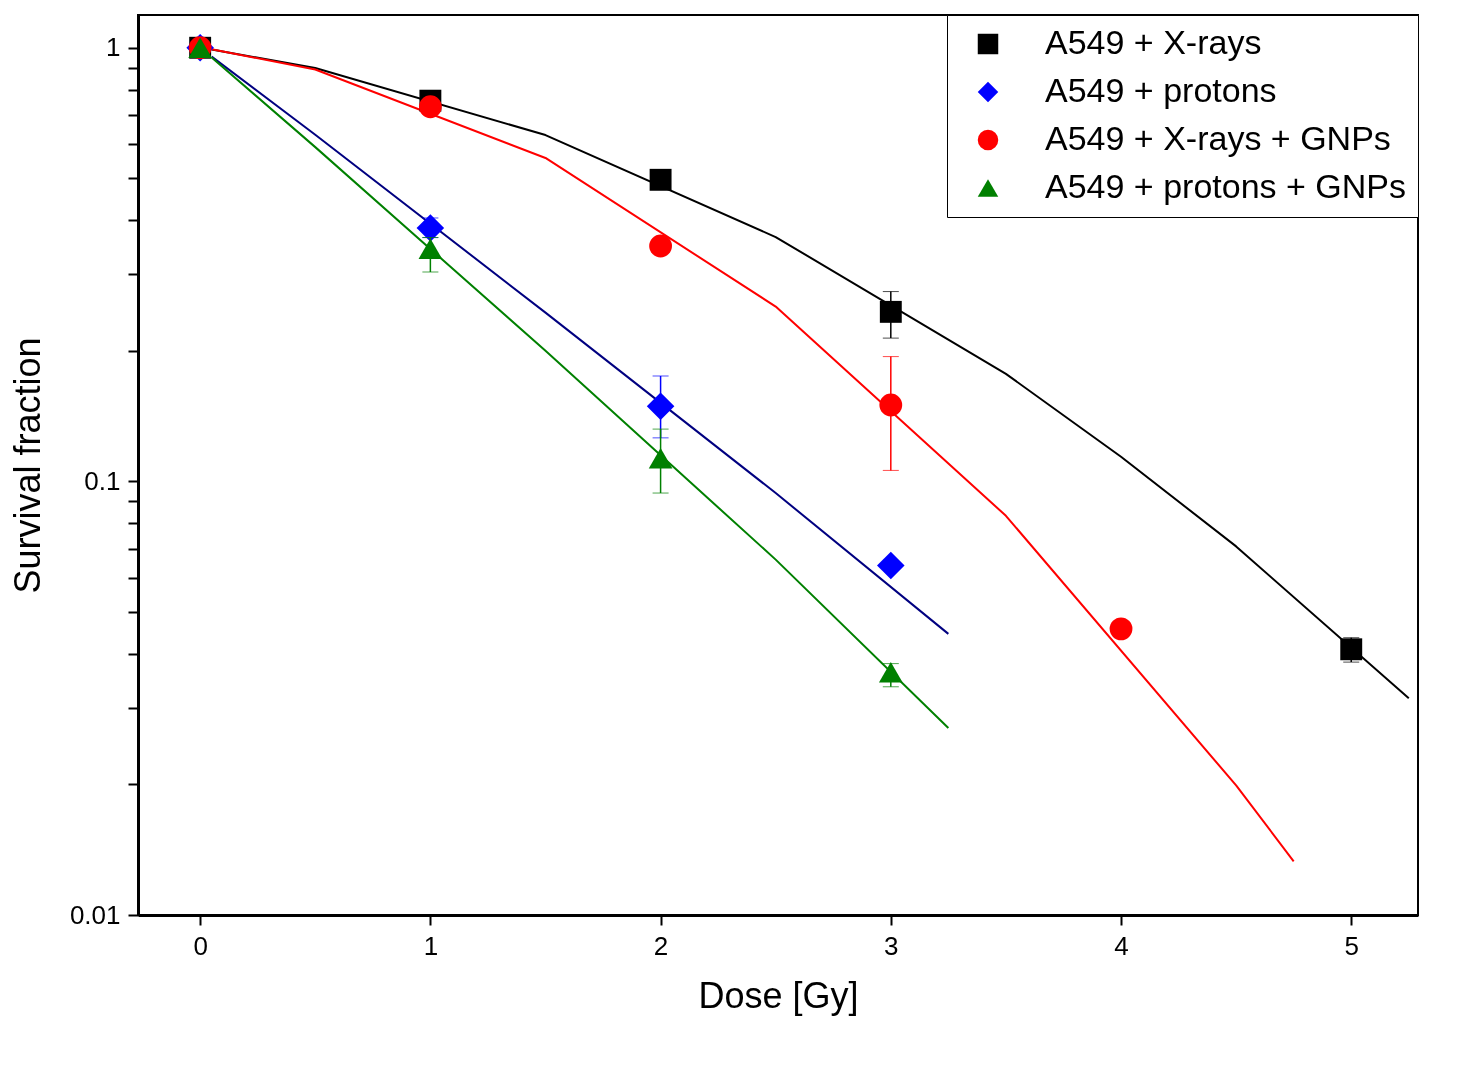 Image resolution: width=1470 pixels, height=1067 pixels. Describe the element at coordinates (891, 945) in the screenshot. I see `x-tick-label: 3` at that location.